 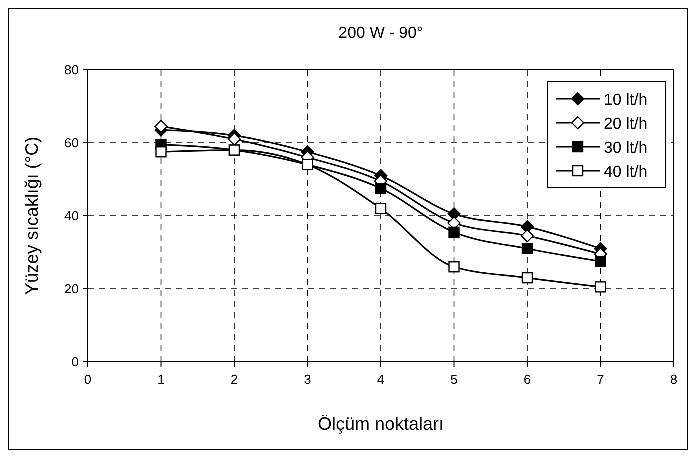 What do you see at coordinates (626, 100) in the screenshot?
I see `legend-label: 10 lt/h` at bounding box center [626, 100].